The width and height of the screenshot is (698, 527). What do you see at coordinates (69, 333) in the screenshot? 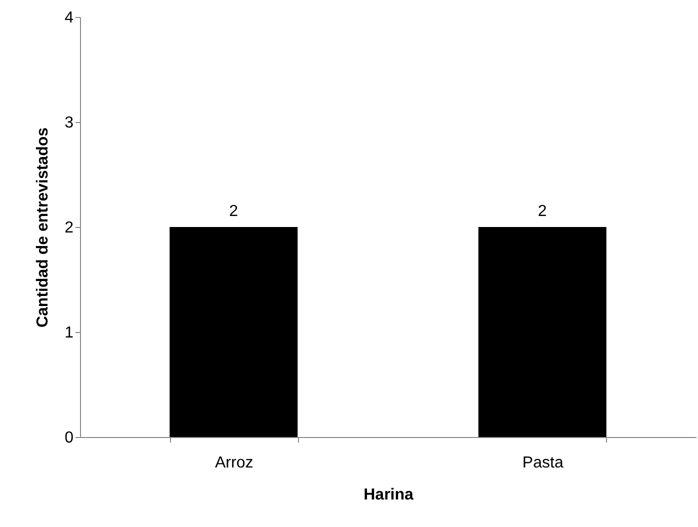
I see `y-tick-label: 1` at bounding box center [69, 333].